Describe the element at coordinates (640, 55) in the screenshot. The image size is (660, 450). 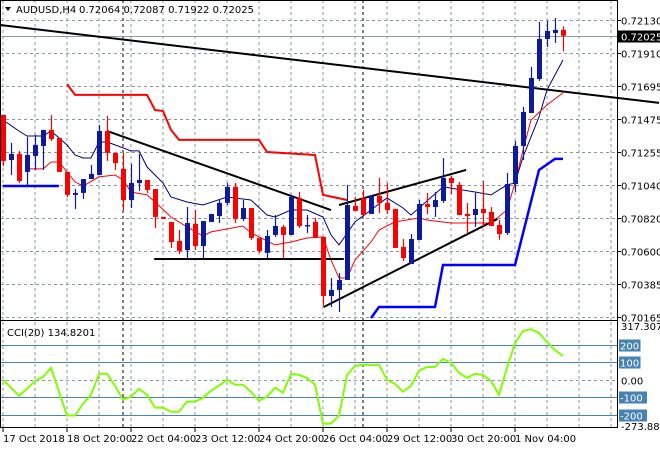
I see `price-tick-label: 0.71910` at that location.